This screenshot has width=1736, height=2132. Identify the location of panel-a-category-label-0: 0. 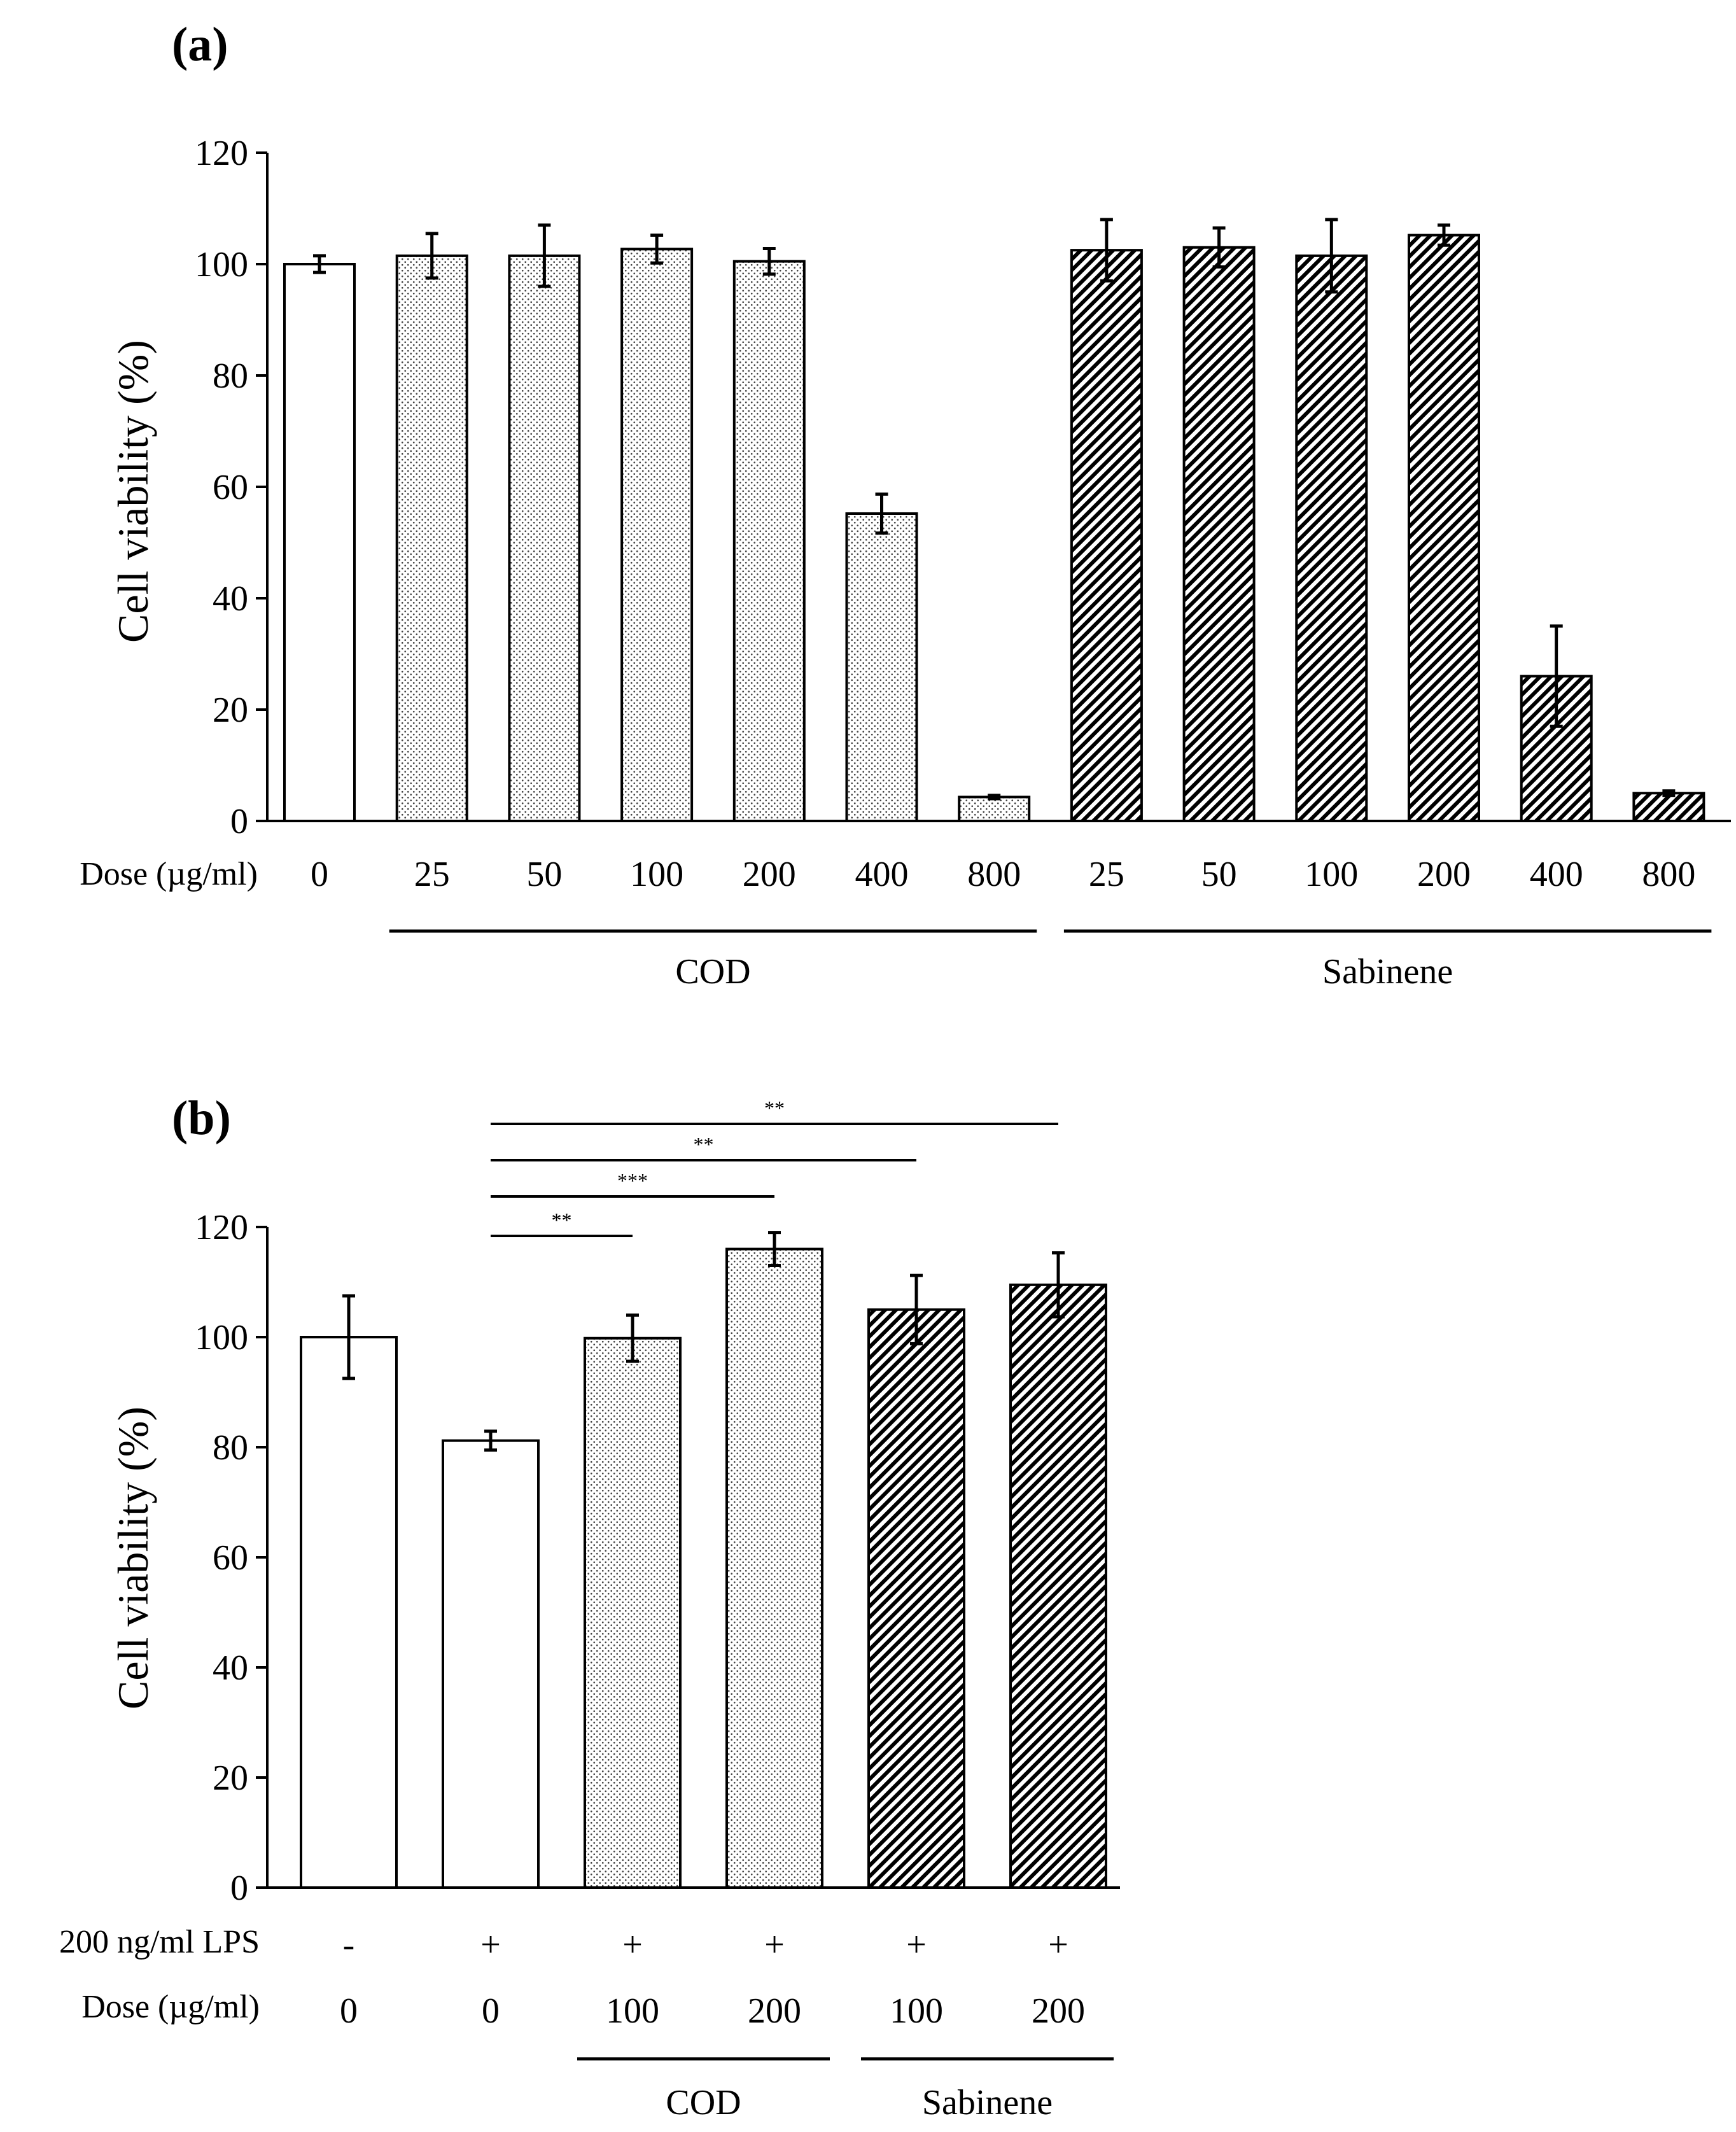
(319, 874).